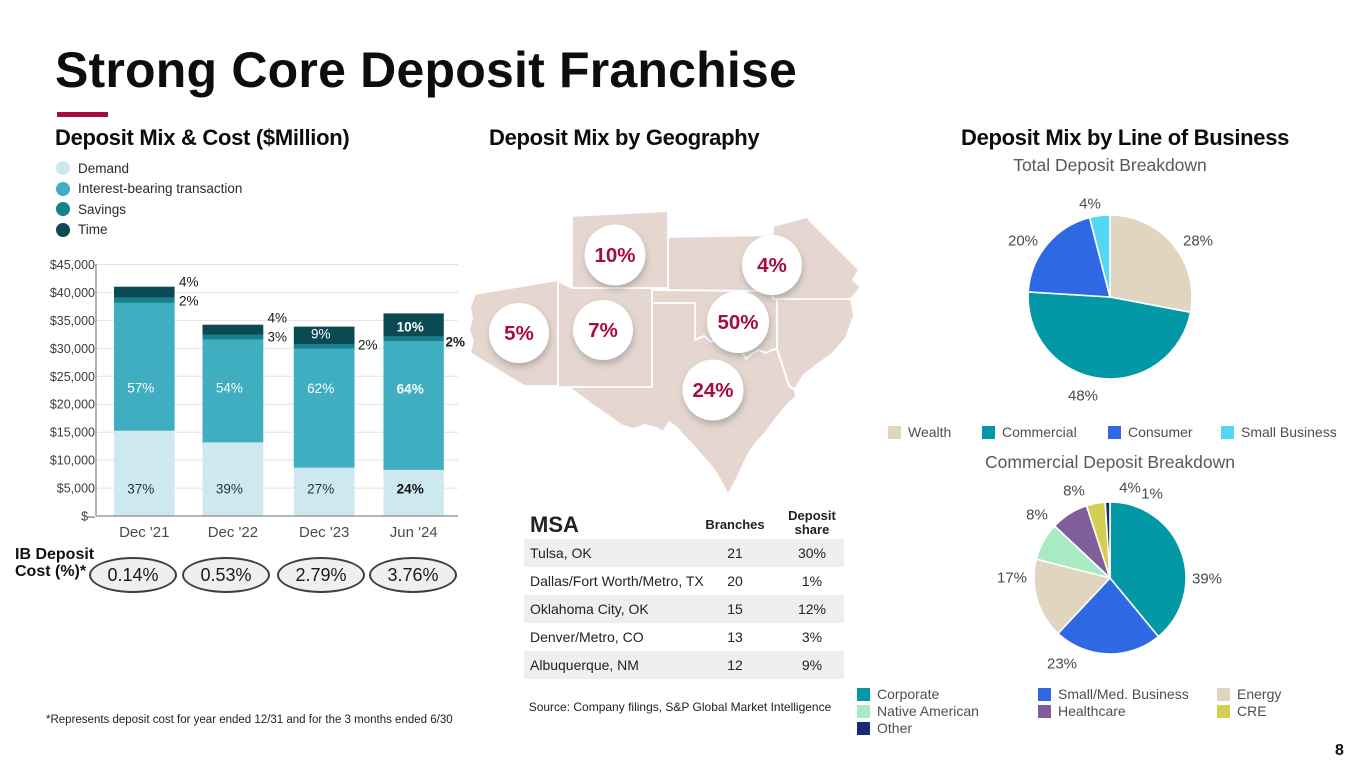 The width and height of the screenshot is (1365, 769). What do you see at coordinates (737, 322) in the screenshot?
I see `svg-text: 50%` at bounding box center [737, 322].